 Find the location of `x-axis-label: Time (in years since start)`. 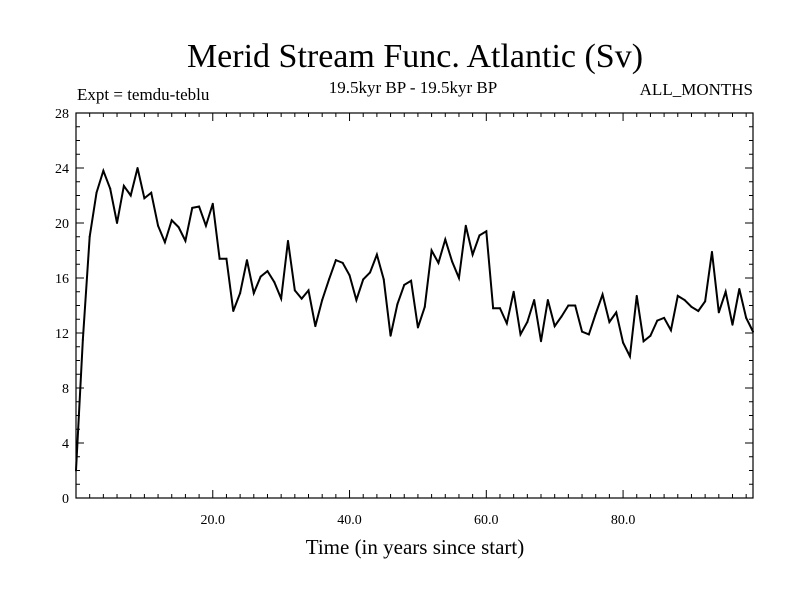

x-axis-label: Time (in years since start) is located at coordinates (415, 547).